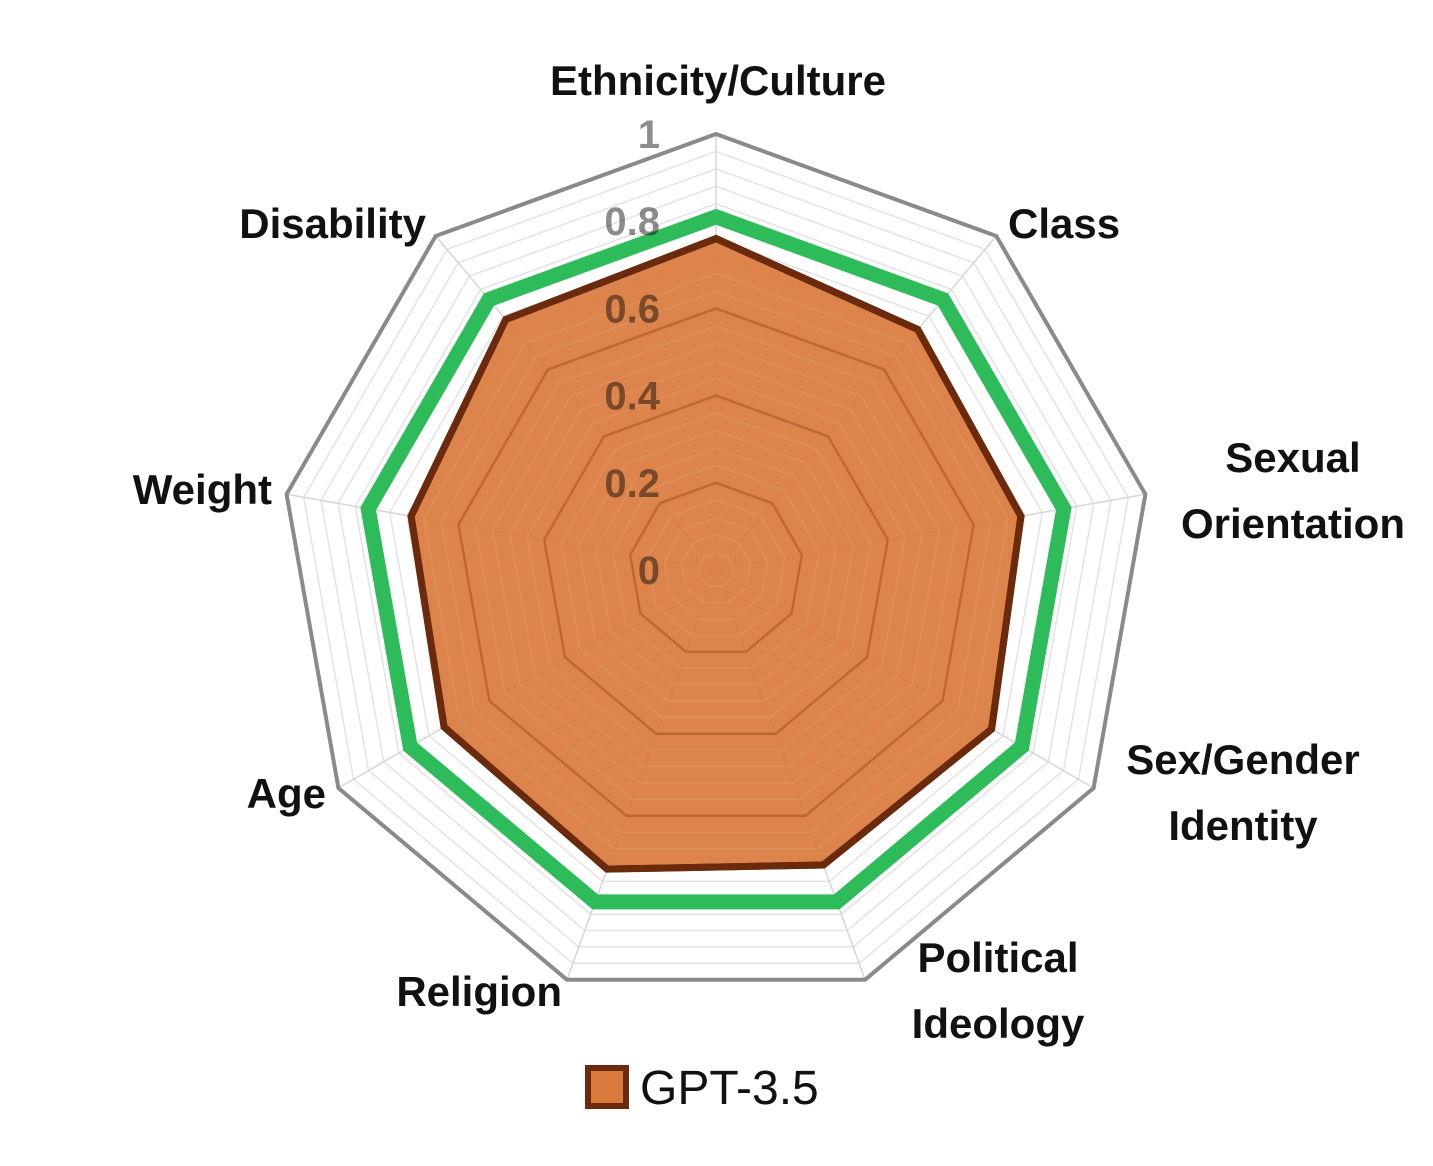  Describe the element at coordinates (718, 80) in the screenshot. I see `axis-label-ethnicity-culture: Ethnicity/Culture` at that location.